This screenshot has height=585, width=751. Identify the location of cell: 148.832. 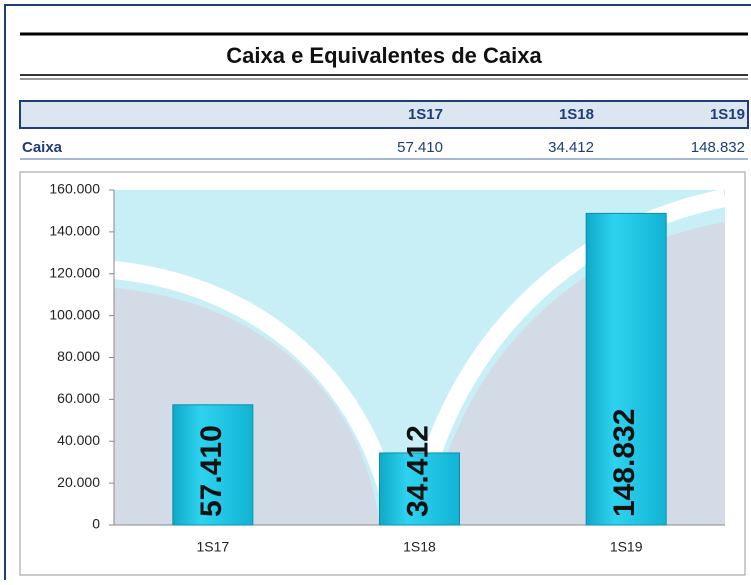
(718, 147).